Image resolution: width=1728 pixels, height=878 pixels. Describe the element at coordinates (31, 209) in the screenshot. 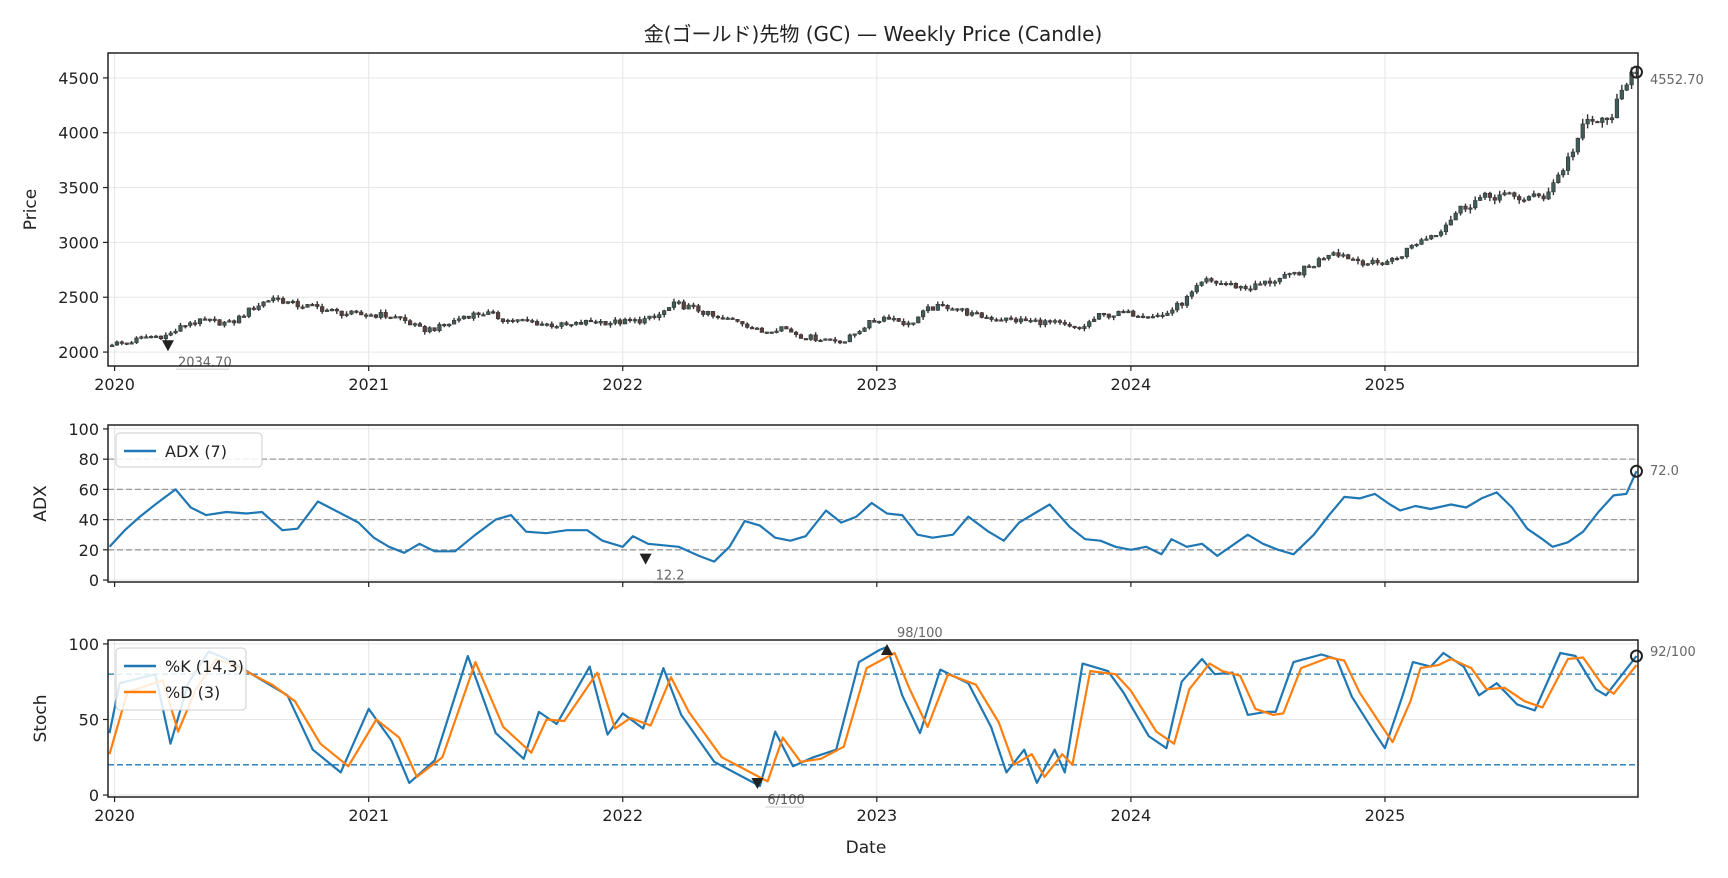

I see `y-axis-label: Price` at that location.